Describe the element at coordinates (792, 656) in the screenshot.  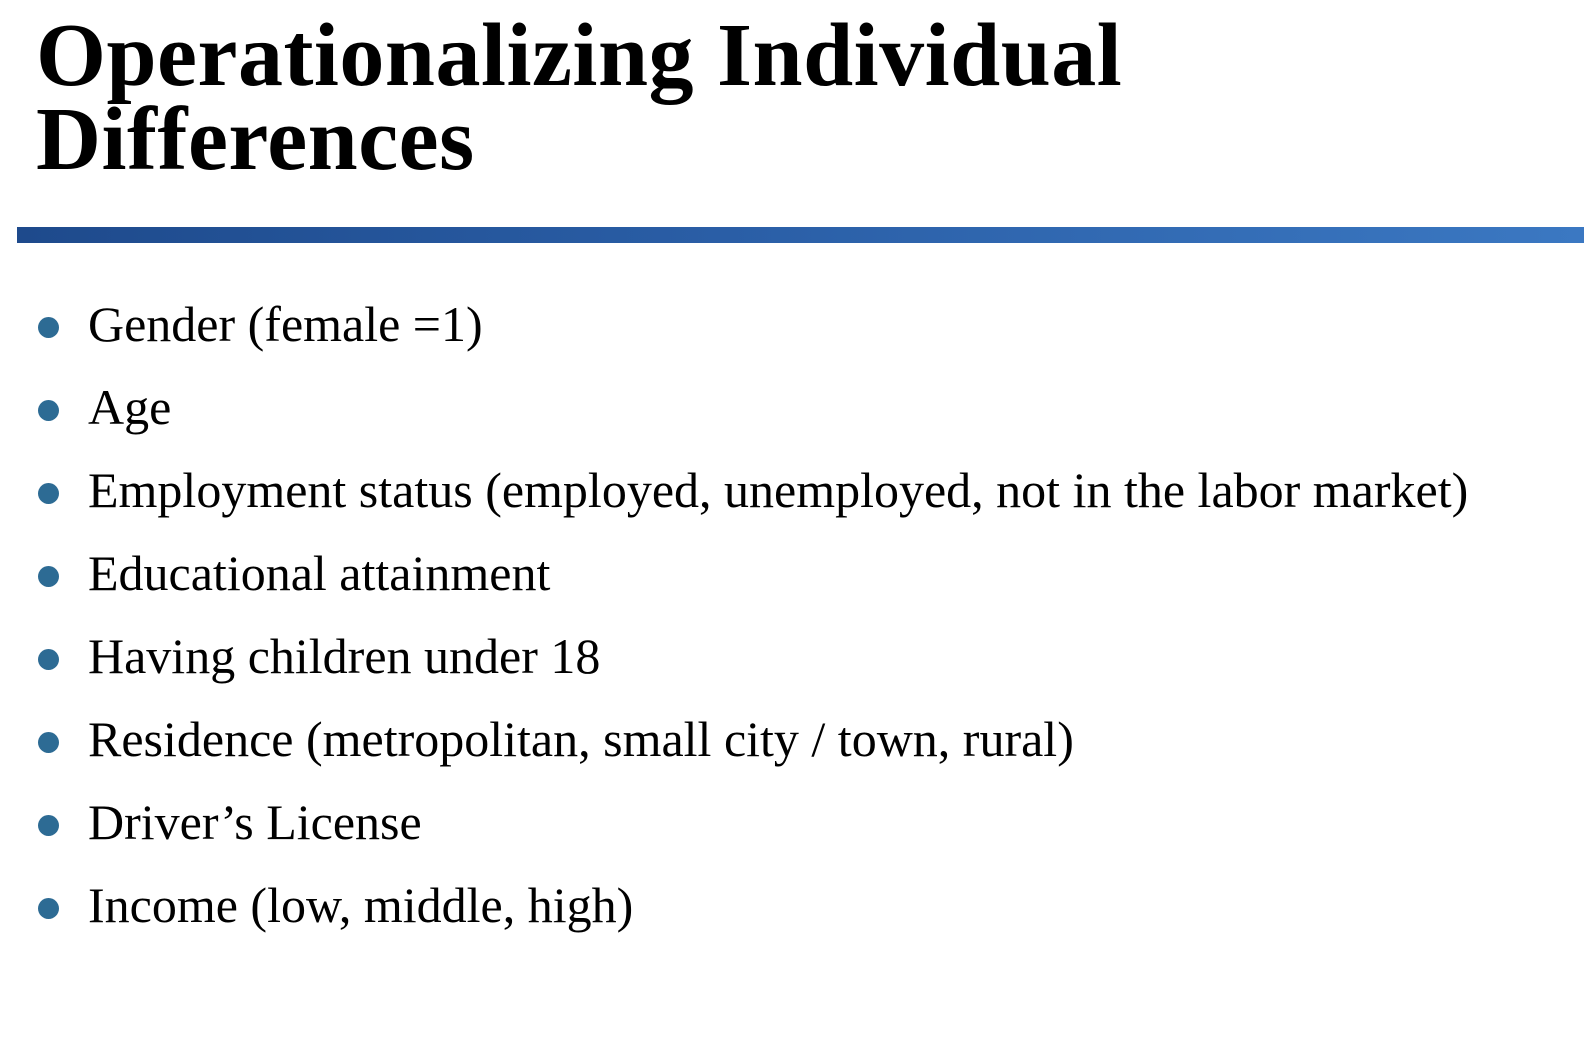
I see `list-item: Having children under 18` at that location.